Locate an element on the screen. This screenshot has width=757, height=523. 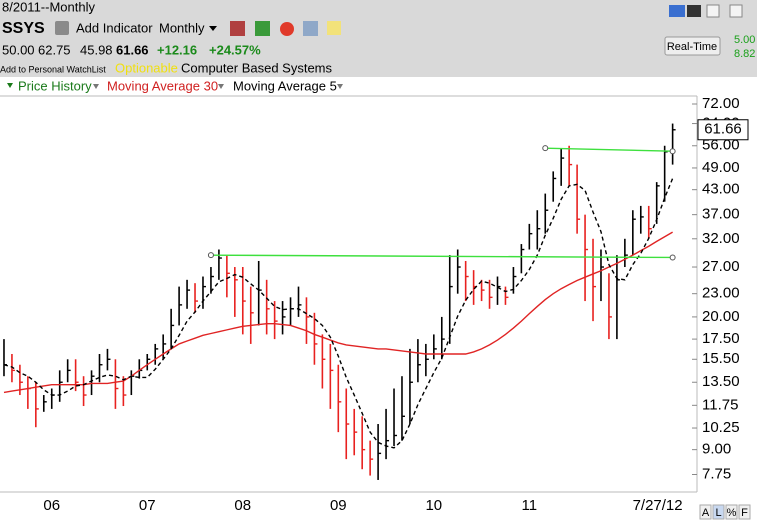
y-tick-label: 13.50 is located at coordinates (721, 381).